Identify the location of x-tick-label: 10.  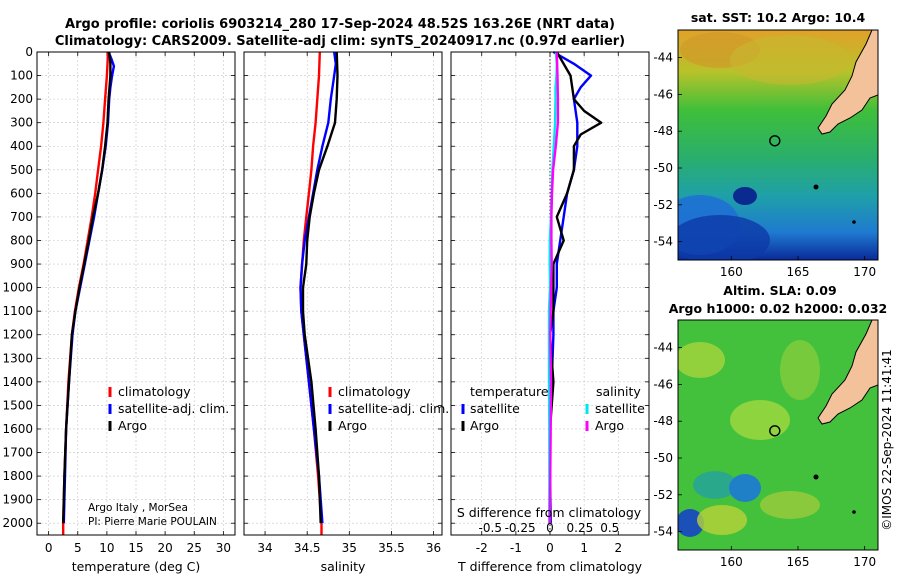
(106, 548).